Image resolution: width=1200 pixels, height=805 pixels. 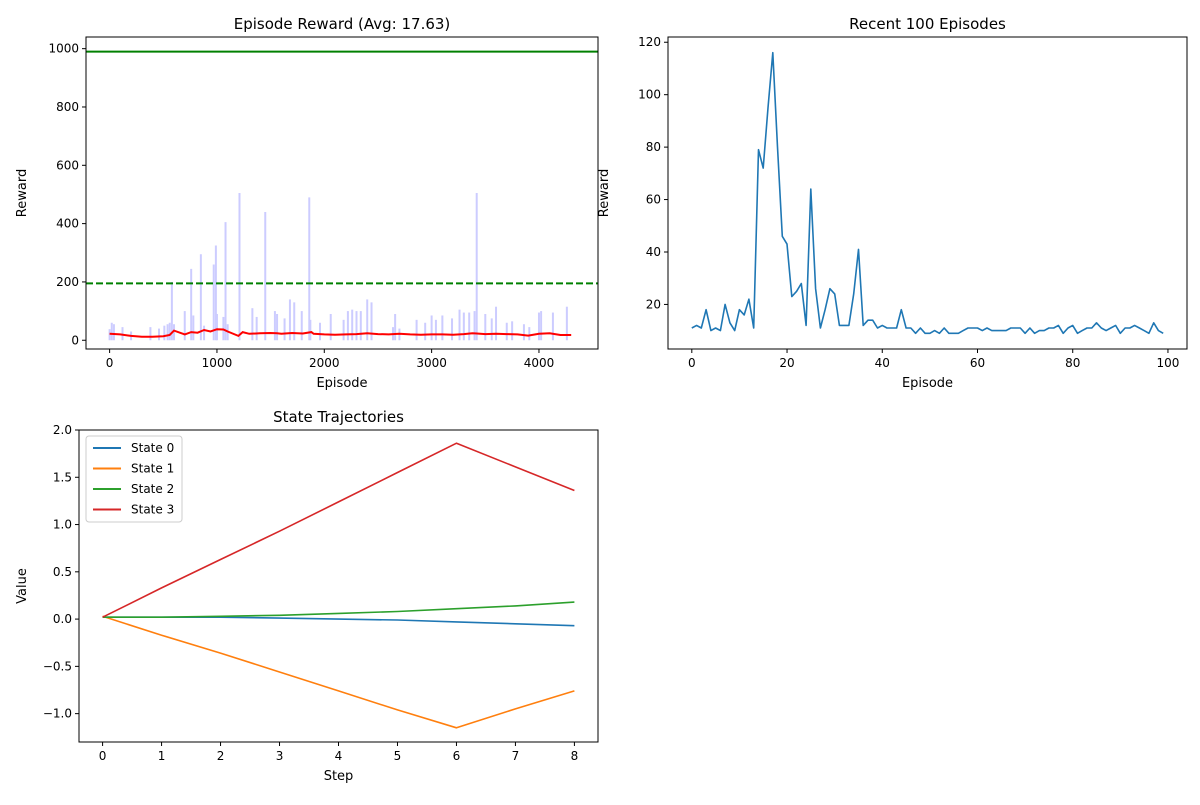 I want to click on legend-label-1: State 1, so click(x=152, y=469).